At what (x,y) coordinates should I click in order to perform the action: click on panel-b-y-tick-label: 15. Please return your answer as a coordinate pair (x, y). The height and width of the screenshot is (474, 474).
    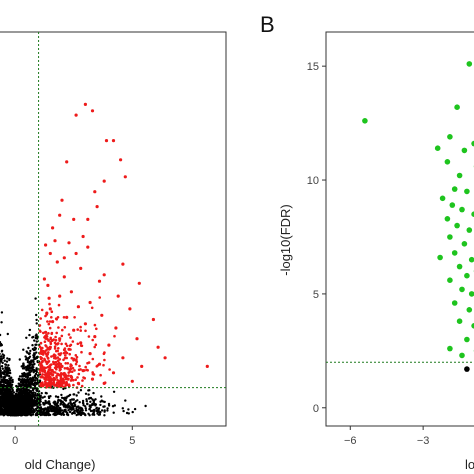
    Looking at the image, I should click on (313, 67).